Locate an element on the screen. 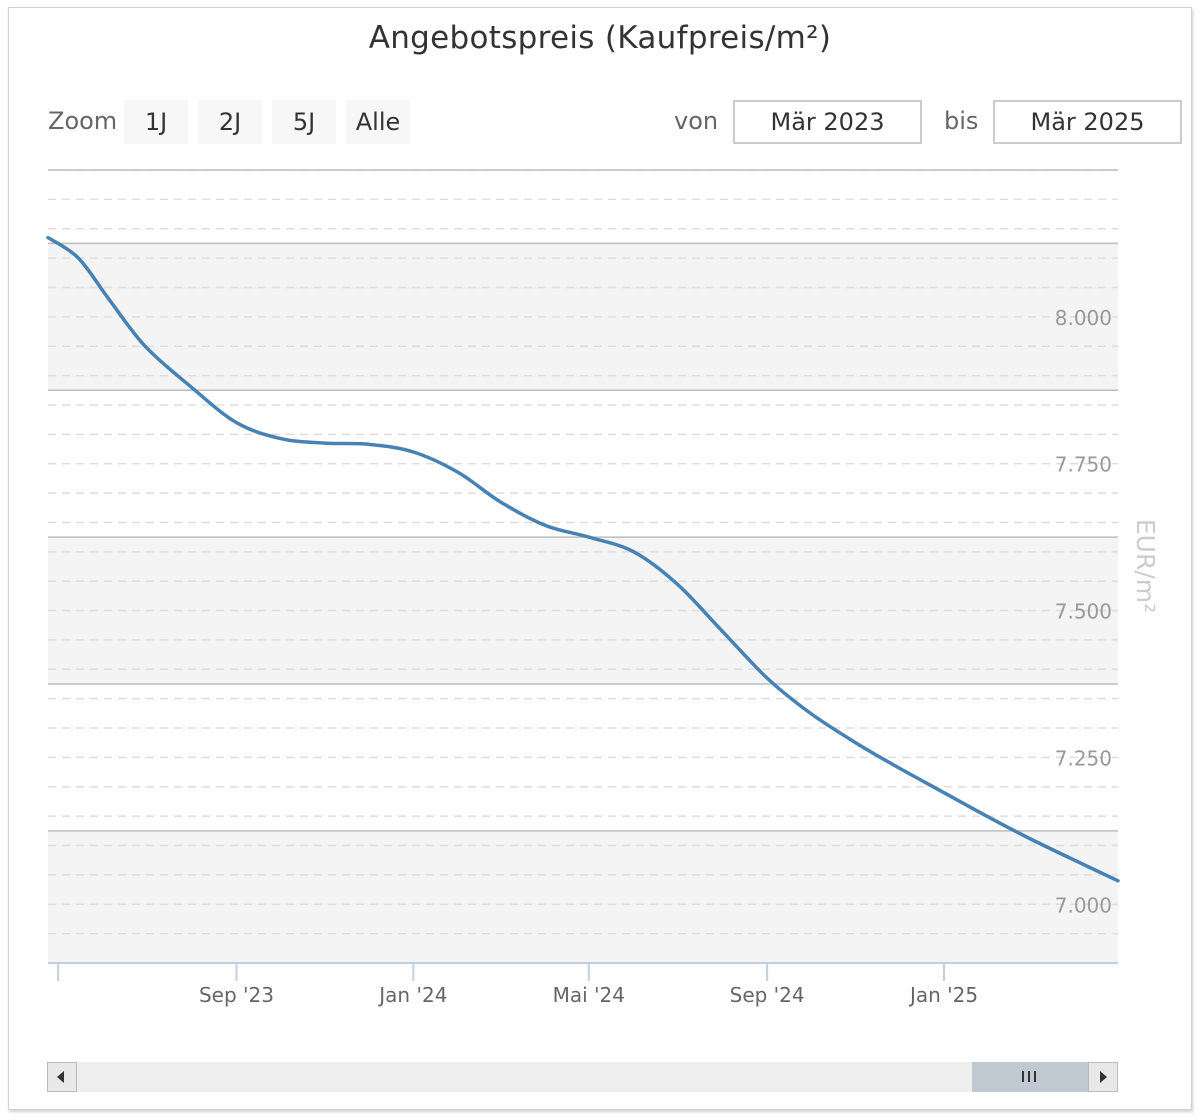 Image resolution: width=1200 pixels, height=1120 pixels. range-from-input: Mär 2023 is located at coordinates (827, 122).